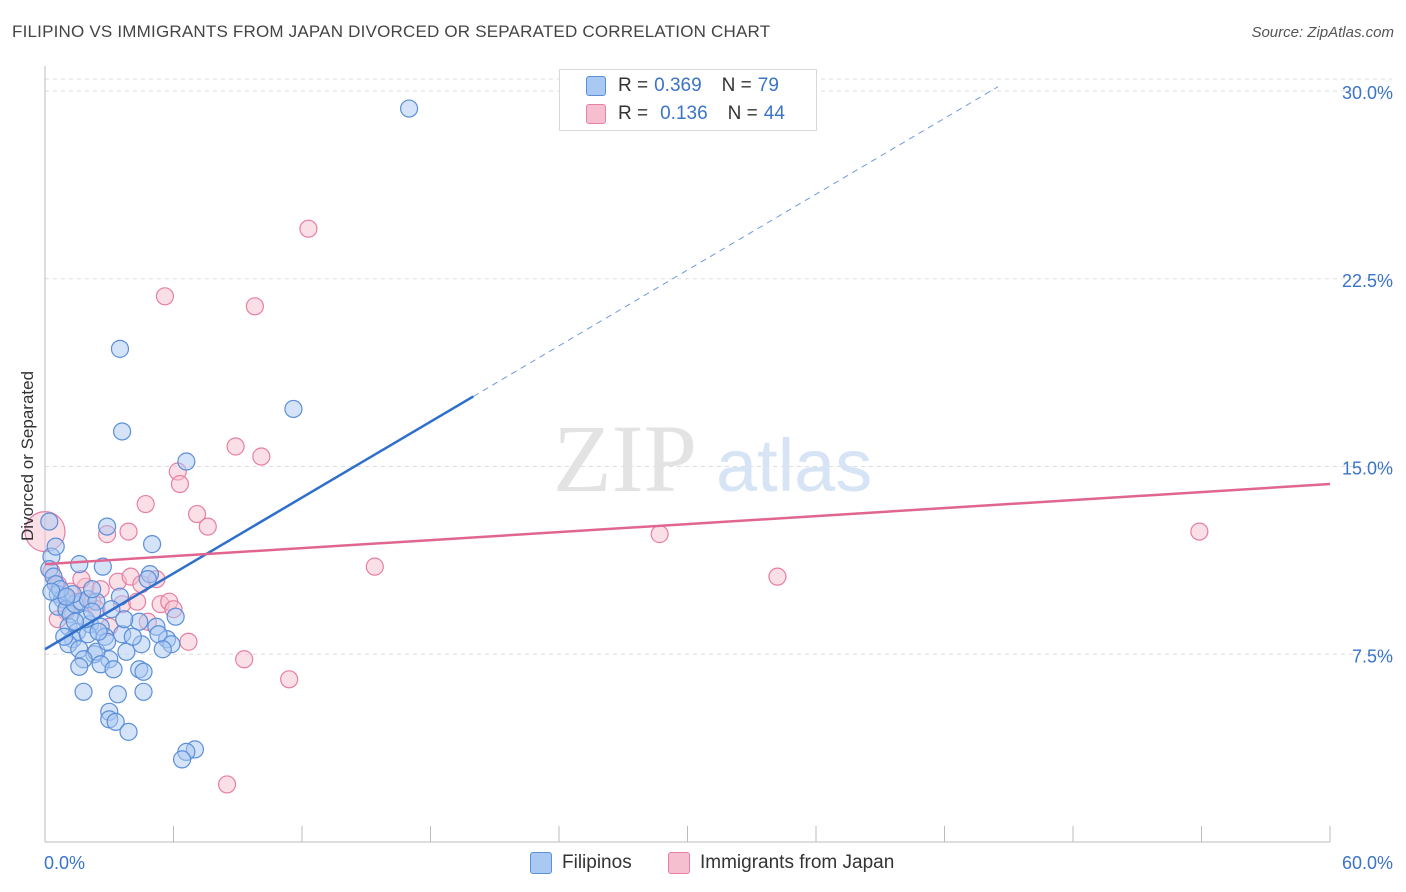 The width and height of the screenshot is (1406, 892). What do you see at coordinates (1367, 281) in the screenshot?
I see `y-tick-label: 22.5%` at bounding box center [1367, 281].